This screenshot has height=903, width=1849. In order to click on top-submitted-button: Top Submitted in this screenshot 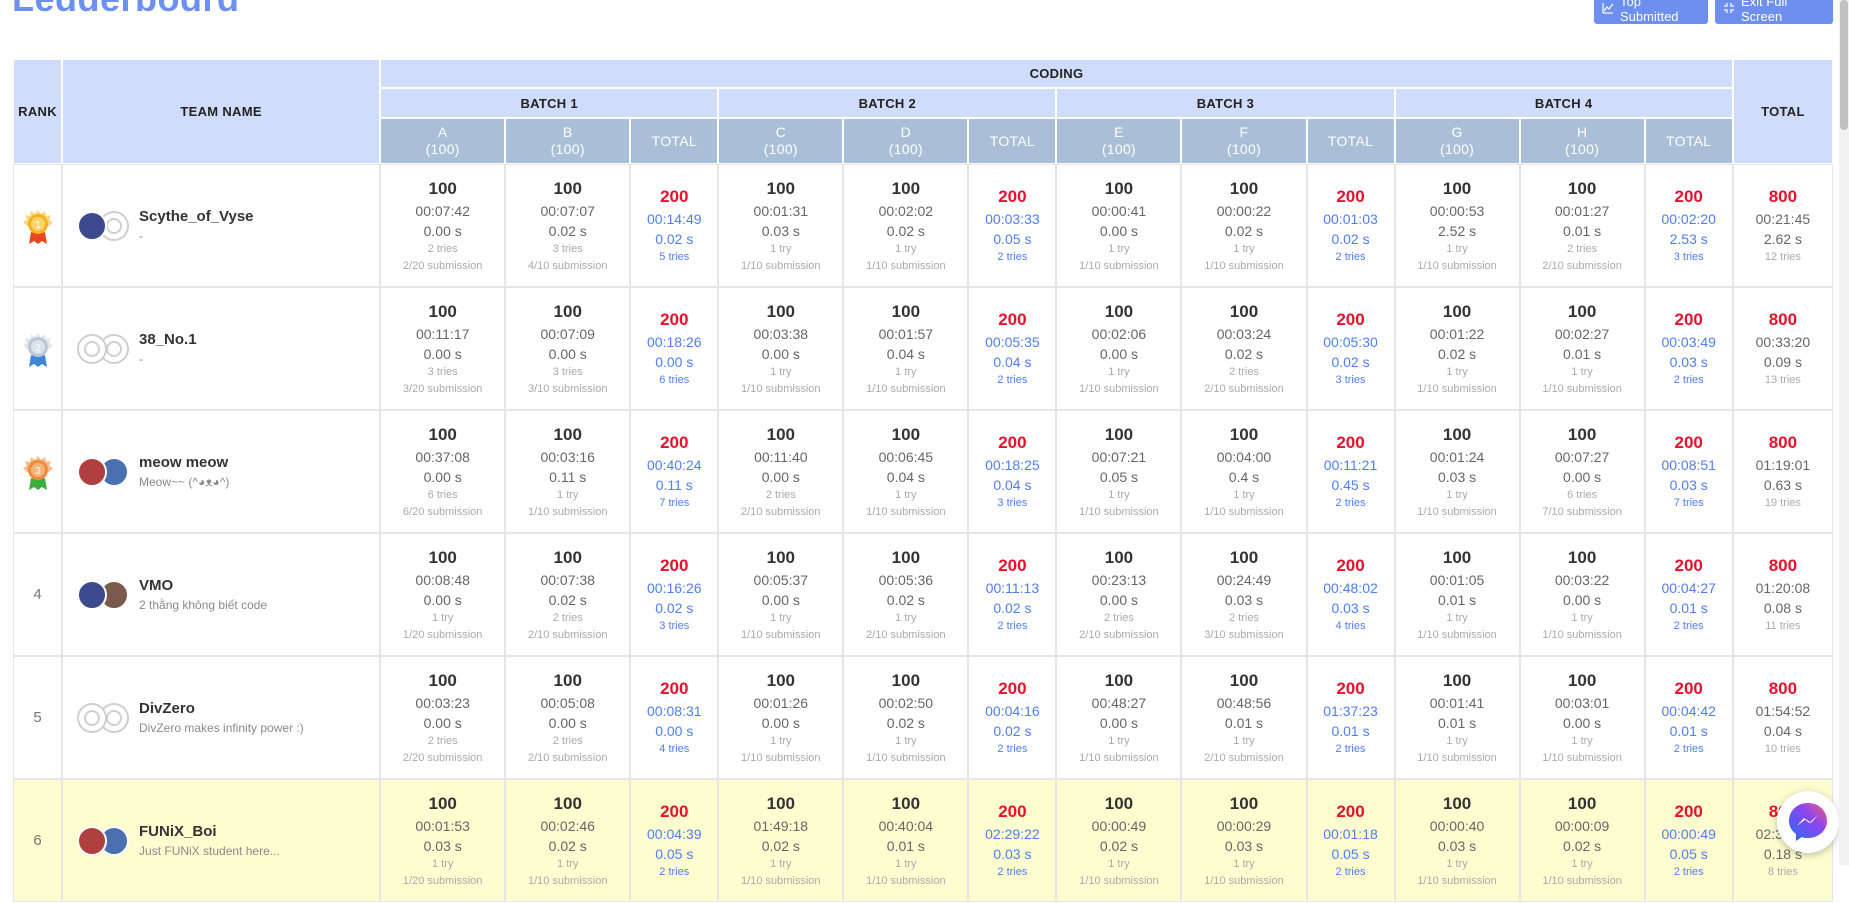, I will do `click(1651, 12)`.